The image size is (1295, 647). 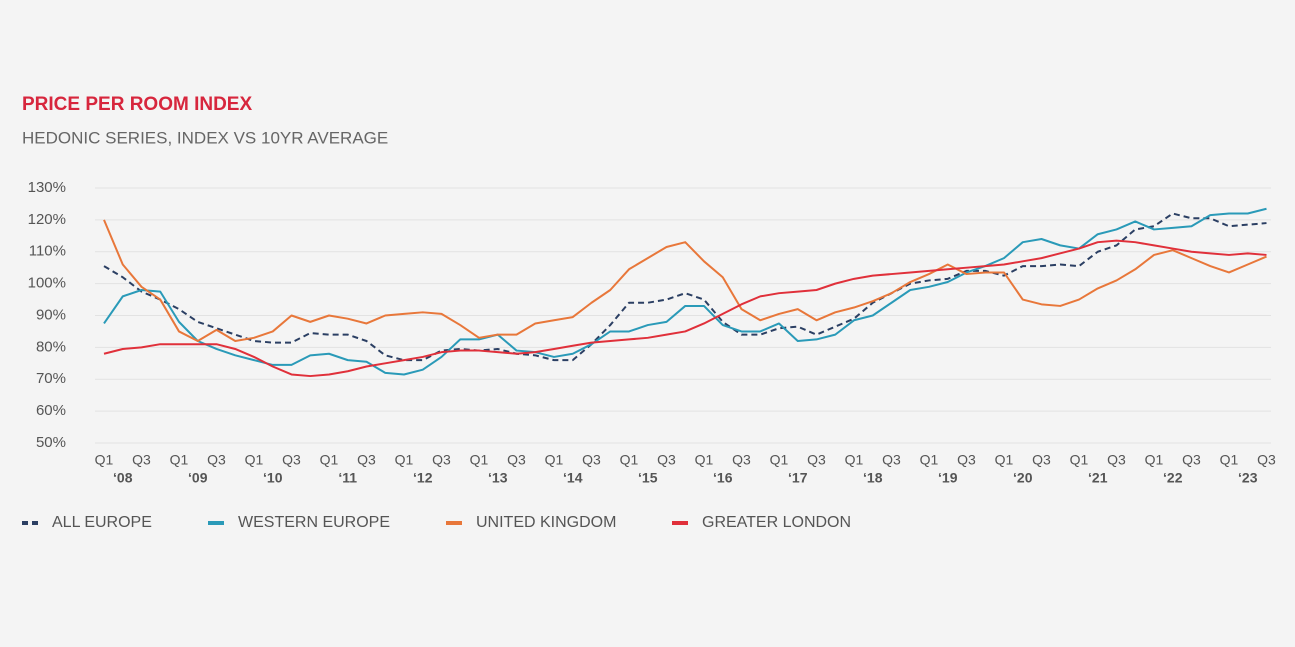 I want to click on x-group-label: ‘22, so click(x=1173, y=478).